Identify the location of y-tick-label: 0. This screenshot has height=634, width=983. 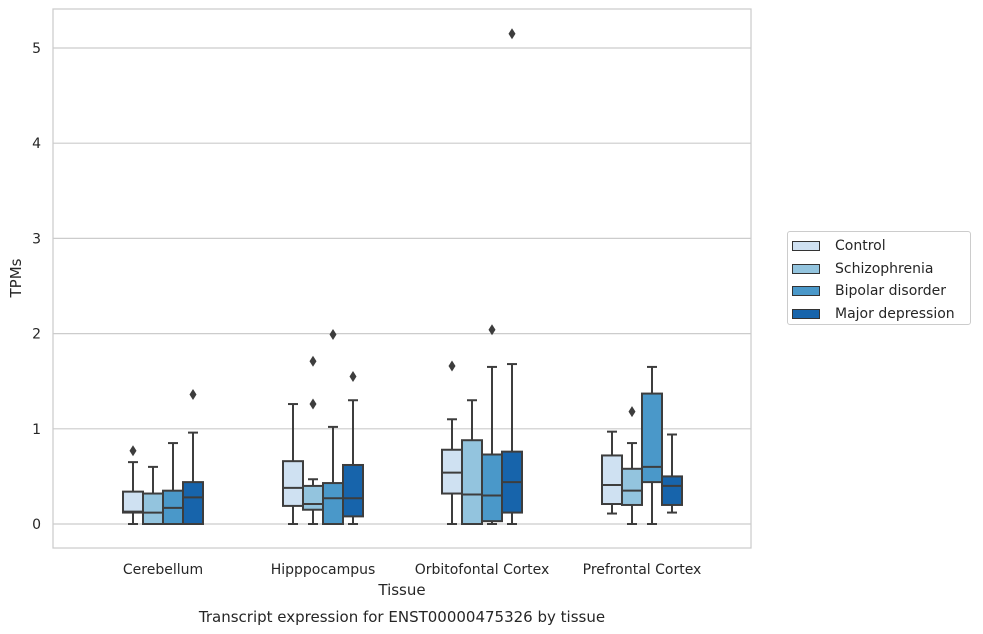
(36, 525).